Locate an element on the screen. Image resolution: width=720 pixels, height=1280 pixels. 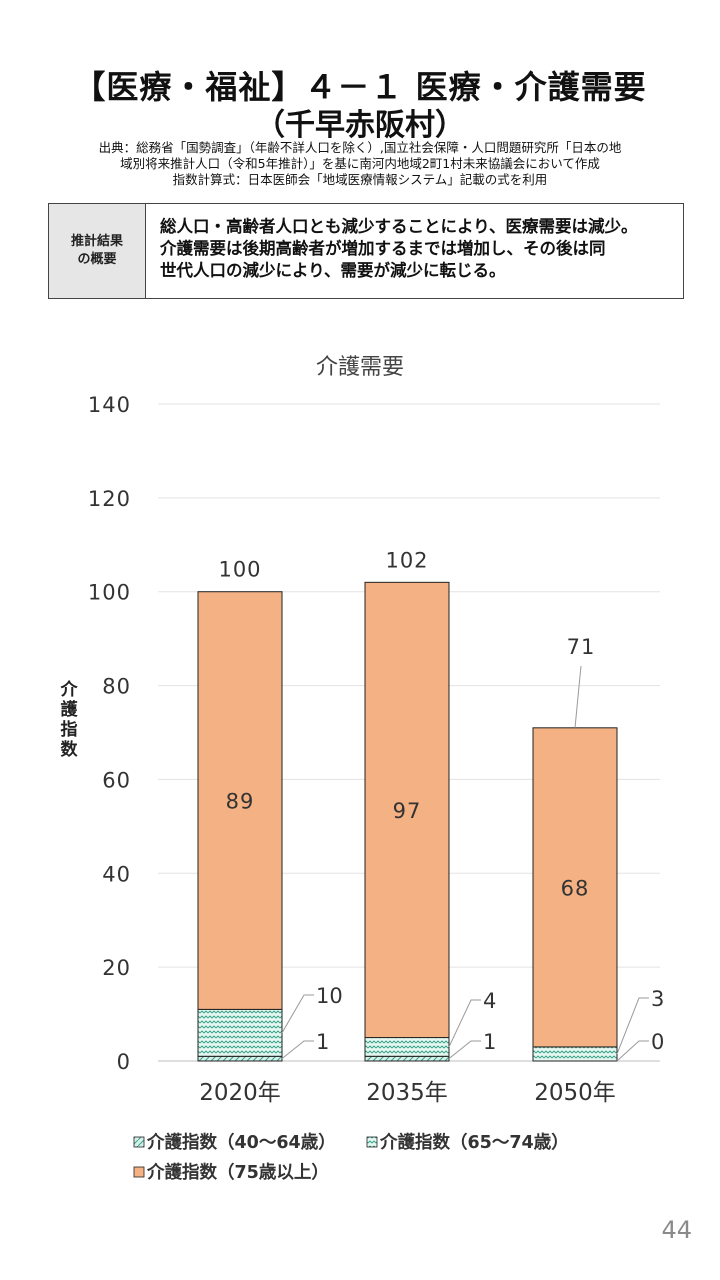
page-title: 【医療・福祉】４－１ 医療・介護需要 is located at coordinates (360, 87).